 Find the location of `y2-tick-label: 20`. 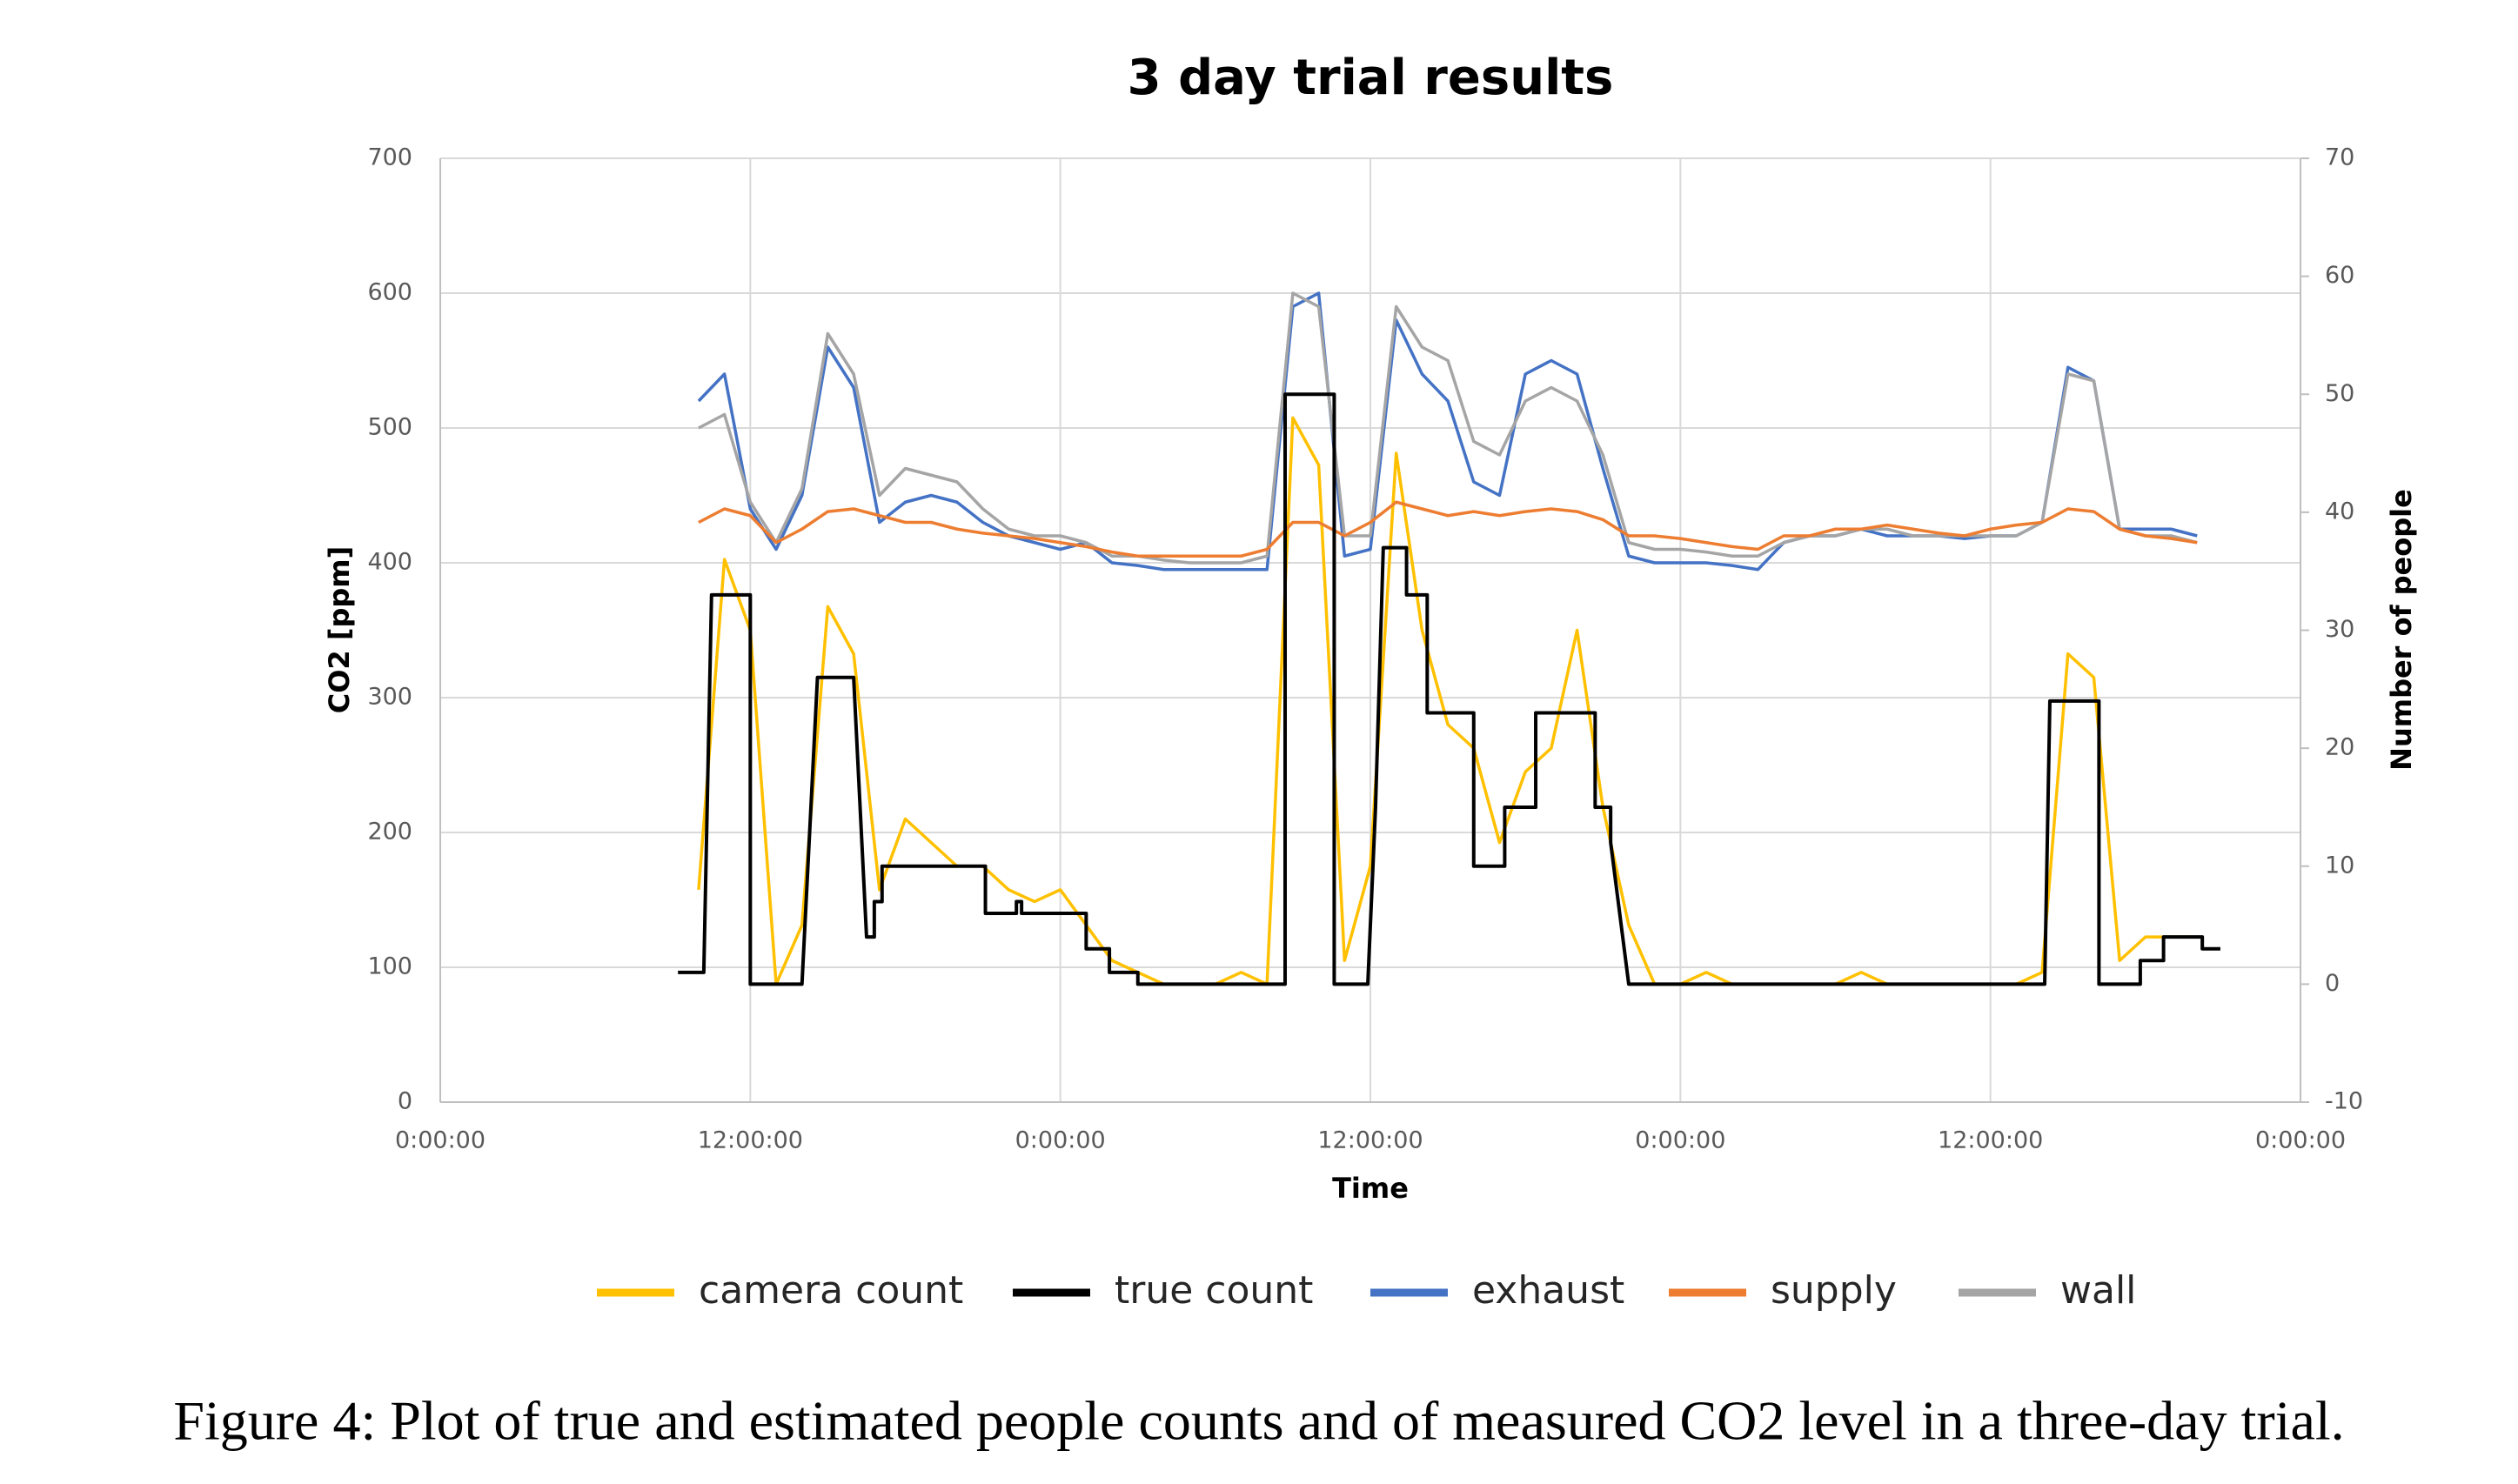

y2-tick-label: 20 is located at coordinates (2339, 747).